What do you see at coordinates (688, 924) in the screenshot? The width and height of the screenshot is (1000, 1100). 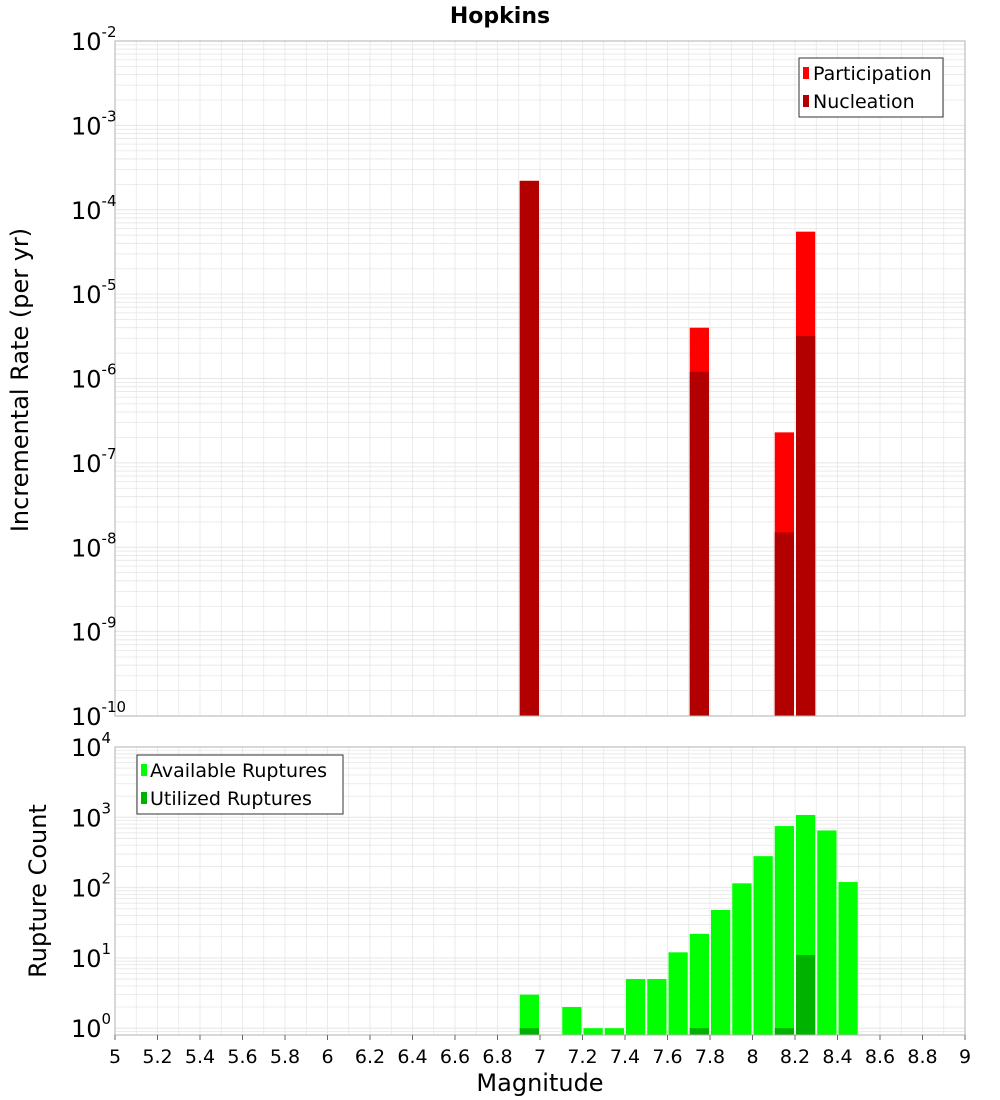 I see `count-bars` at bounding box center [688, 924].